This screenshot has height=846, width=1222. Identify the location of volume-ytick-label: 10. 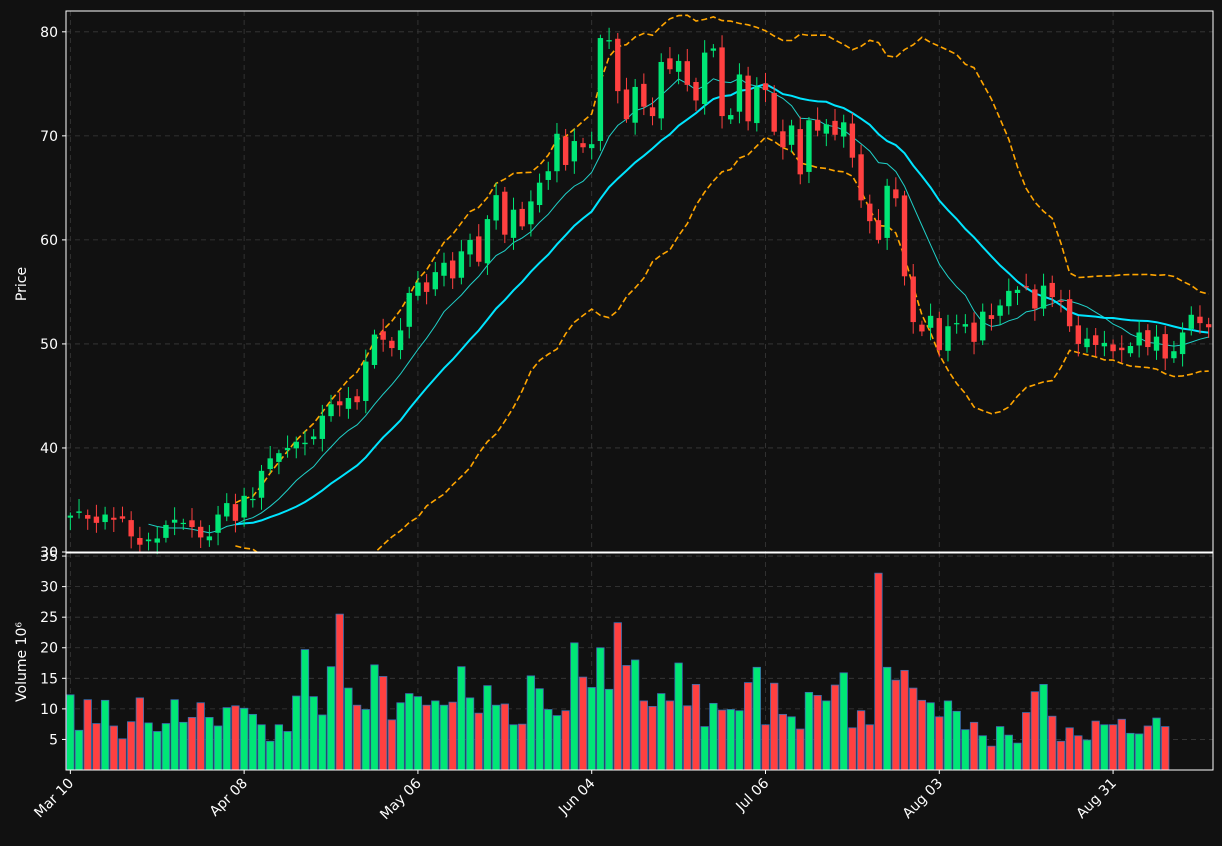
(49, 710).